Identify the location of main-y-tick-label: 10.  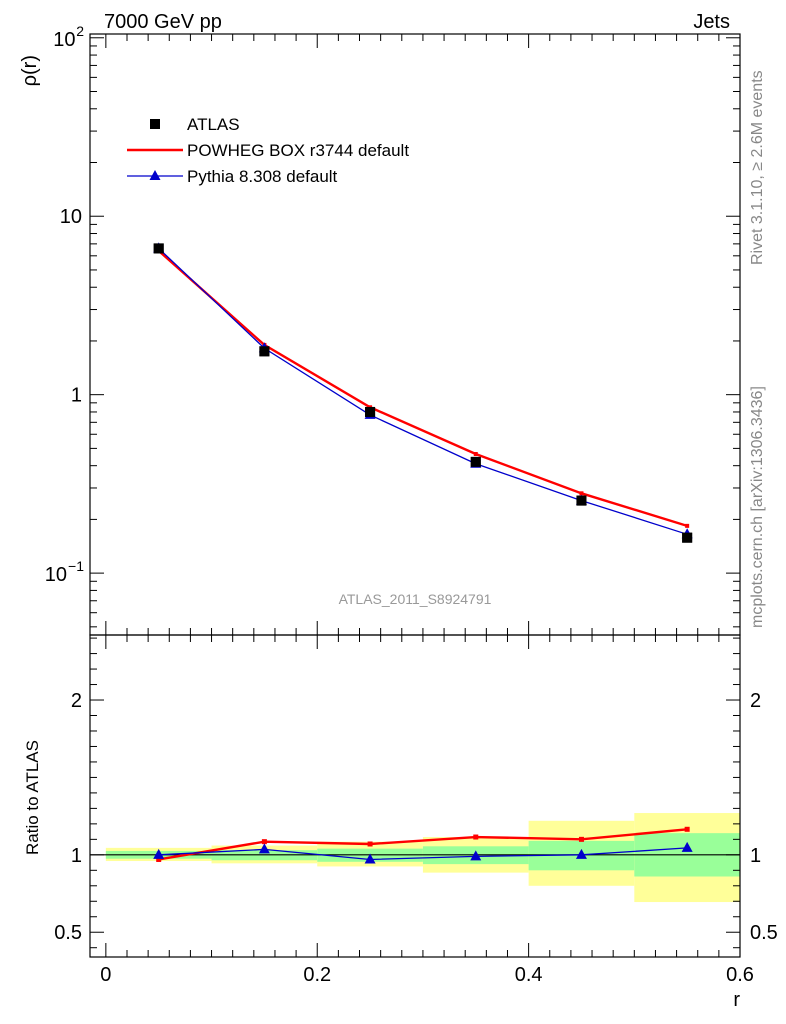
(71, 217).